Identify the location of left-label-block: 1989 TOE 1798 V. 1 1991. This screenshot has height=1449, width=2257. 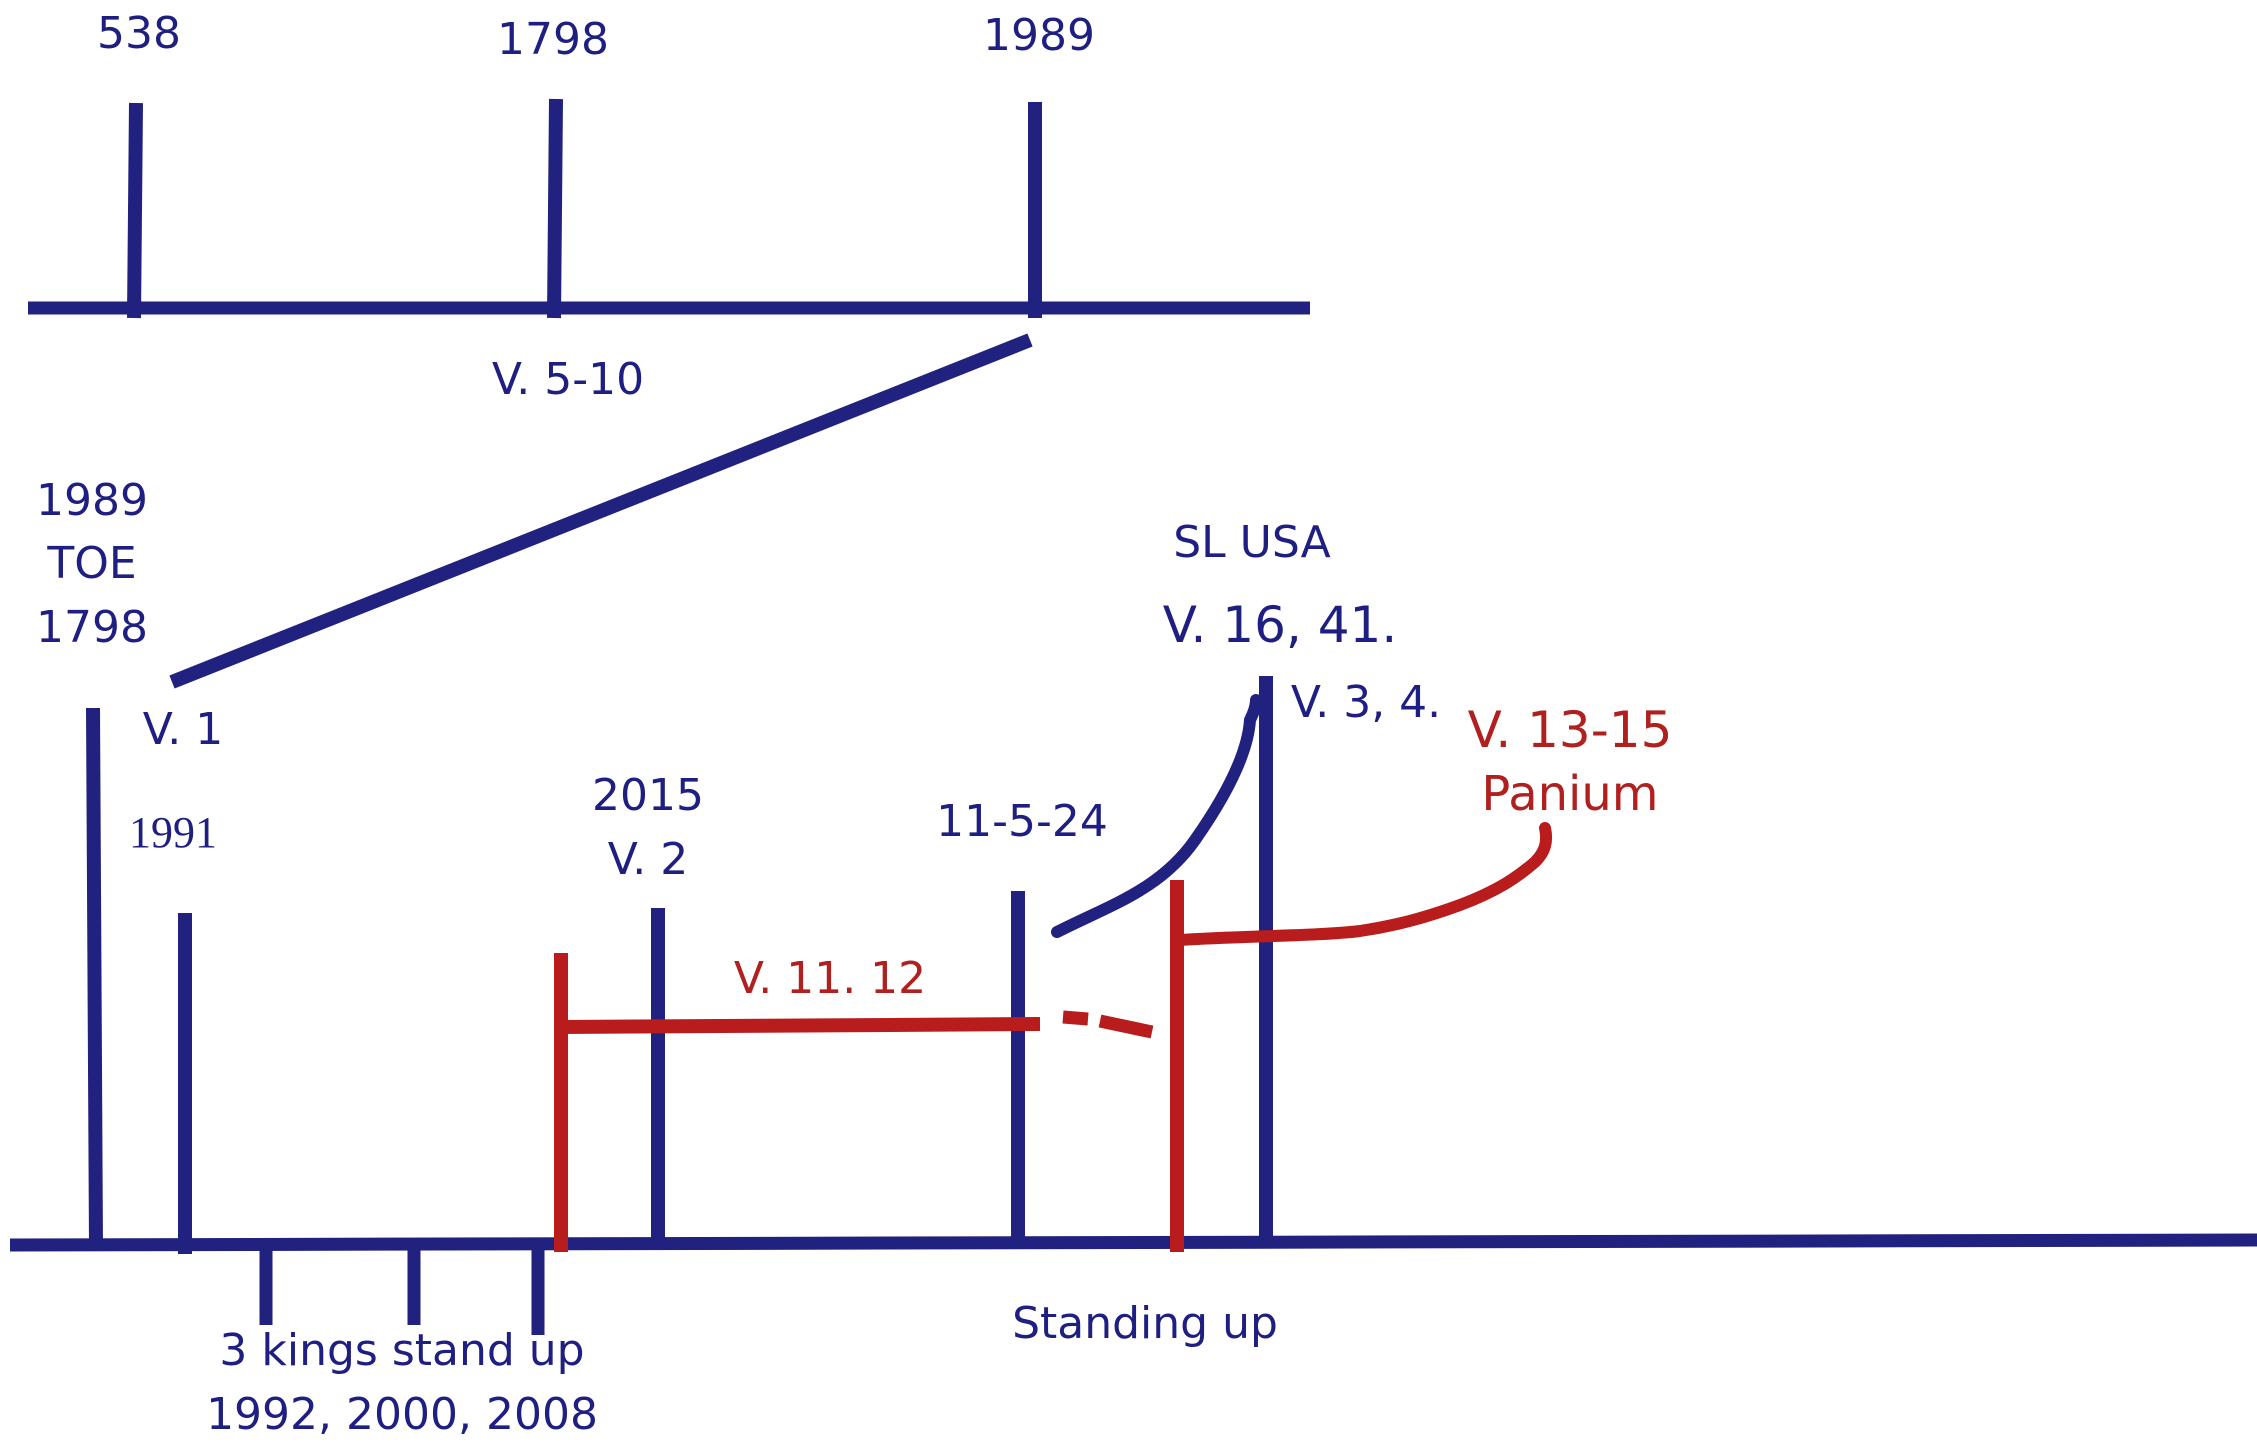
(129, 666).